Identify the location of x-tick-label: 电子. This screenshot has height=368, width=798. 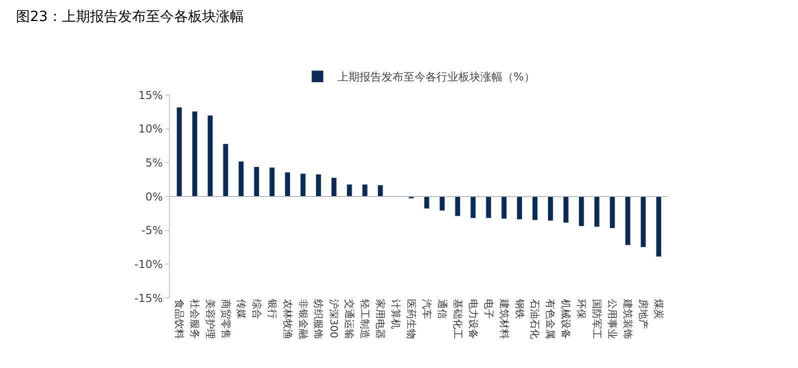
(488, 309).